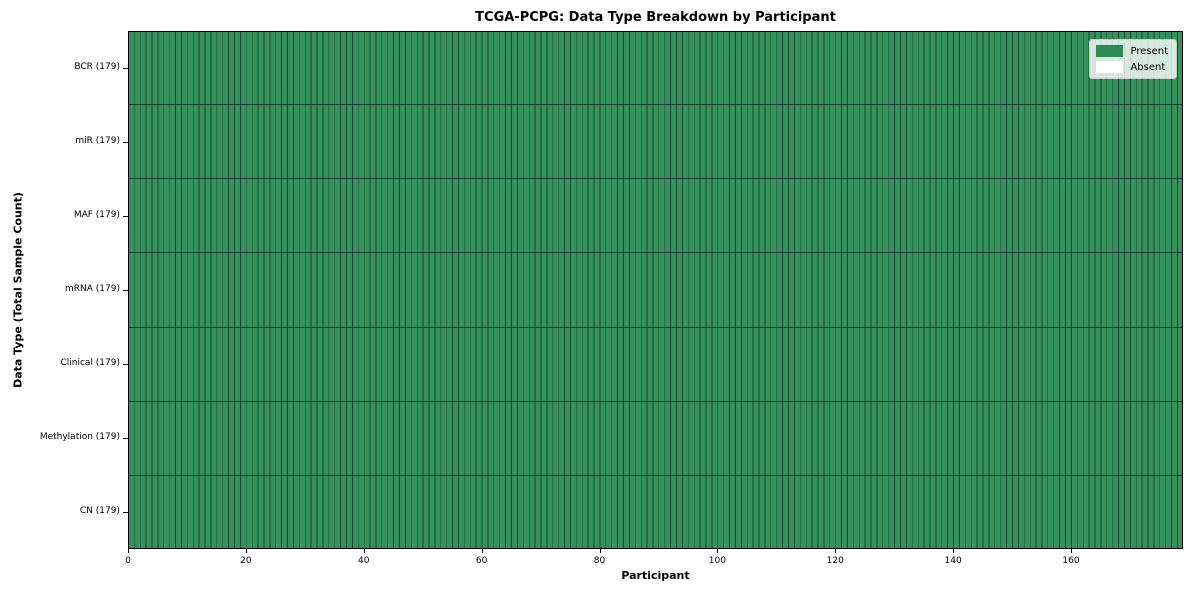 This screenshot has width=1200, height=600. I want to click on legend-label-present: Present, so click(1149, 51).